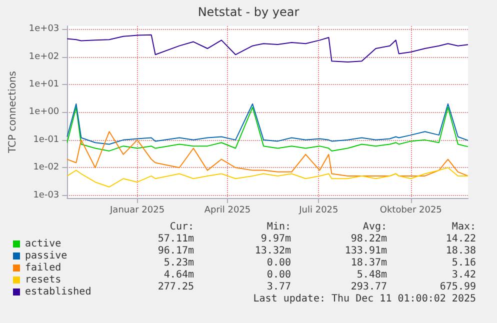  Describe the element at coordinates (279, 287) in the screenshot. I see `text: 3.77` at that location.